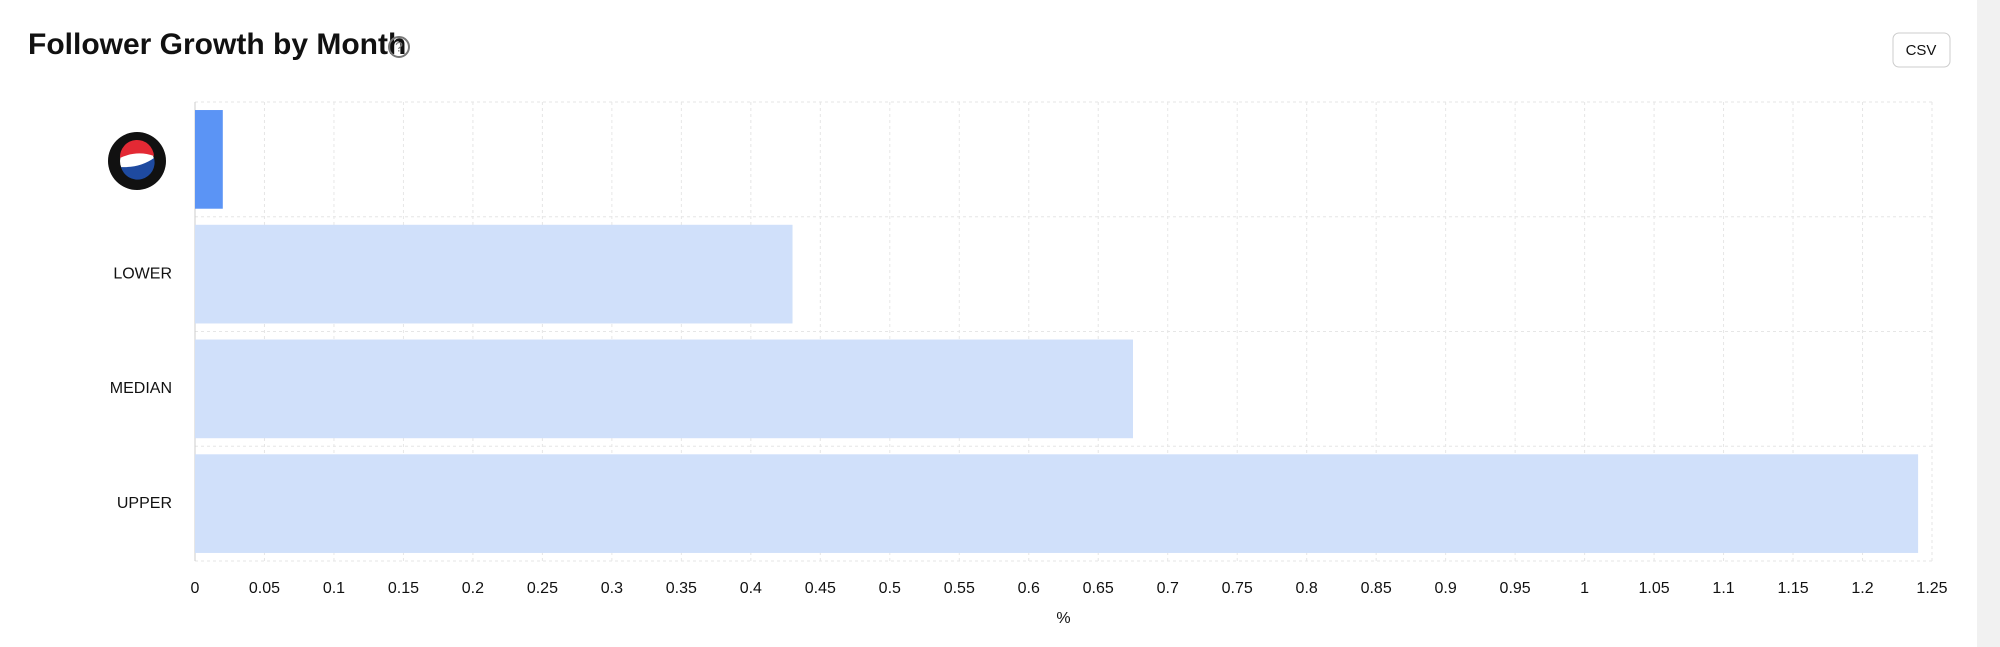 The width and height of the screenshot is (2000, 647). I want to click on x-tick-label: 0.5, so click(890, 588).